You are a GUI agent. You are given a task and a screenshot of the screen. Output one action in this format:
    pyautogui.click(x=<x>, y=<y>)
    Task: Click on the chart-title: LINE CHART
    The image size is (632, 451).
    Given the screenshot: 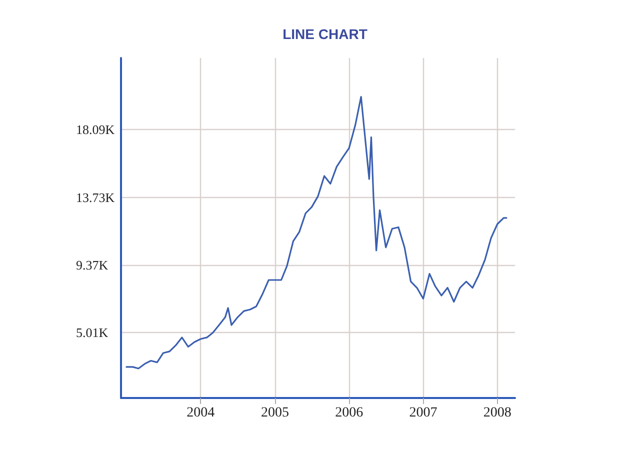 What is the action you would take?
    pyautogui.click(x=325, y=34)
    